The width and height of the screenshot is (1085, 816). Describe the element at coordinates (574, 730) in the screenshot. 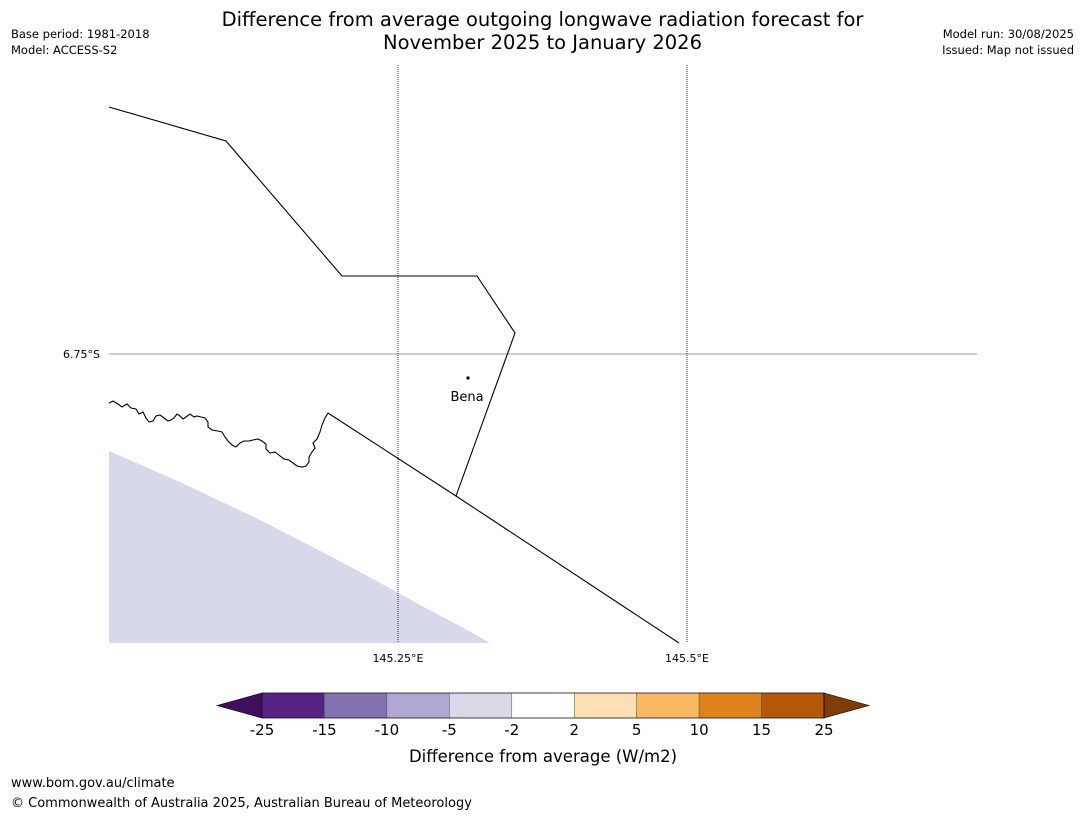

I see `colorbar-tick-label: 2` at that location.